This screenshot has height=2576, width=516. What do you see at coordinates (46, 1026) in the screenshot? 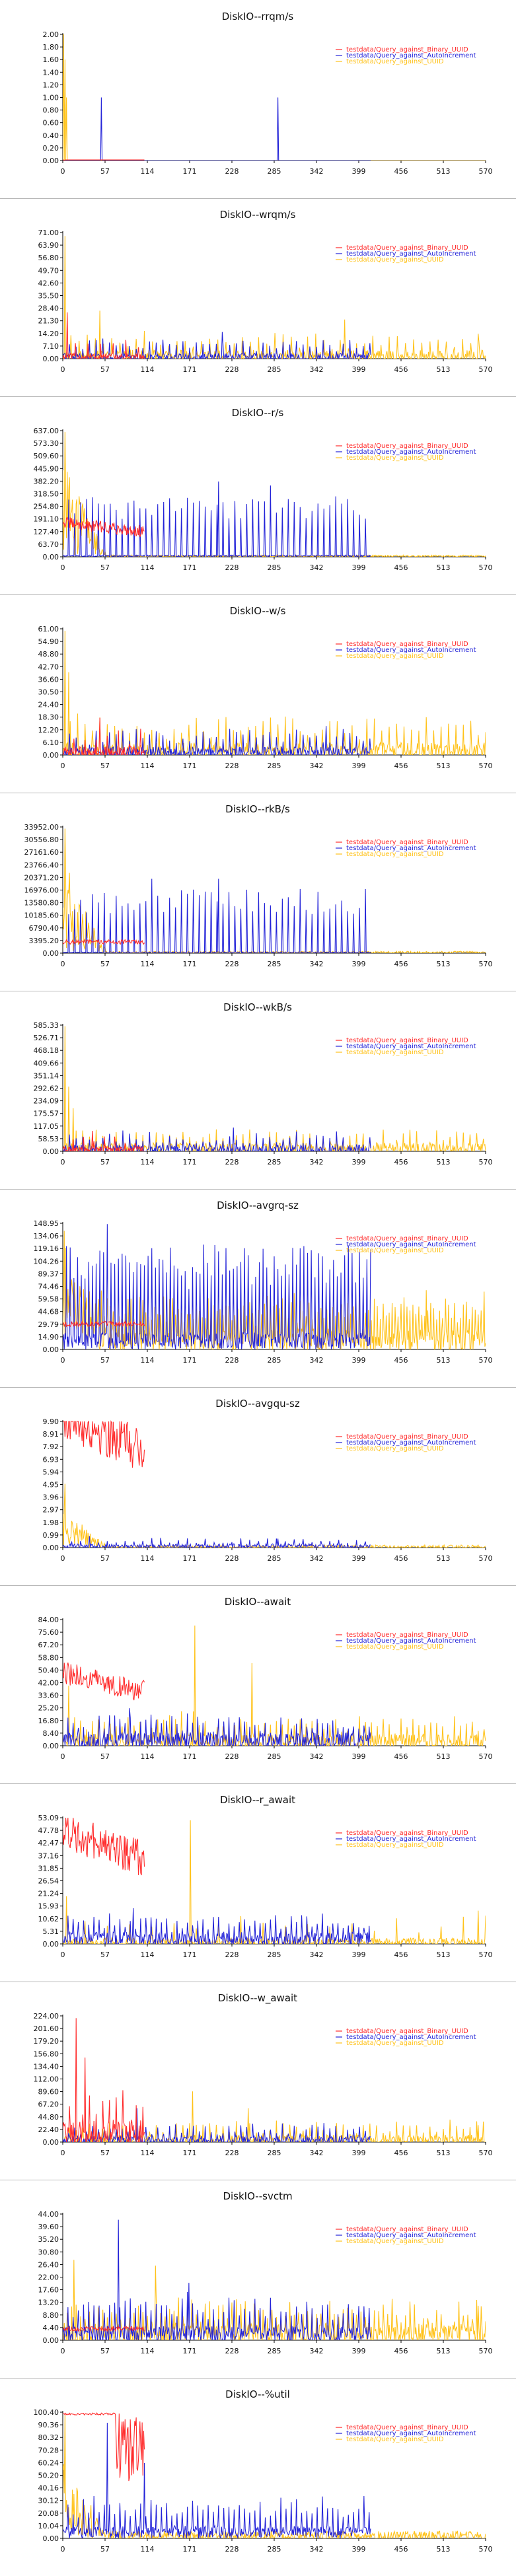
I see `y-tick-label: 585.33` at bounding box center [46, 1026].